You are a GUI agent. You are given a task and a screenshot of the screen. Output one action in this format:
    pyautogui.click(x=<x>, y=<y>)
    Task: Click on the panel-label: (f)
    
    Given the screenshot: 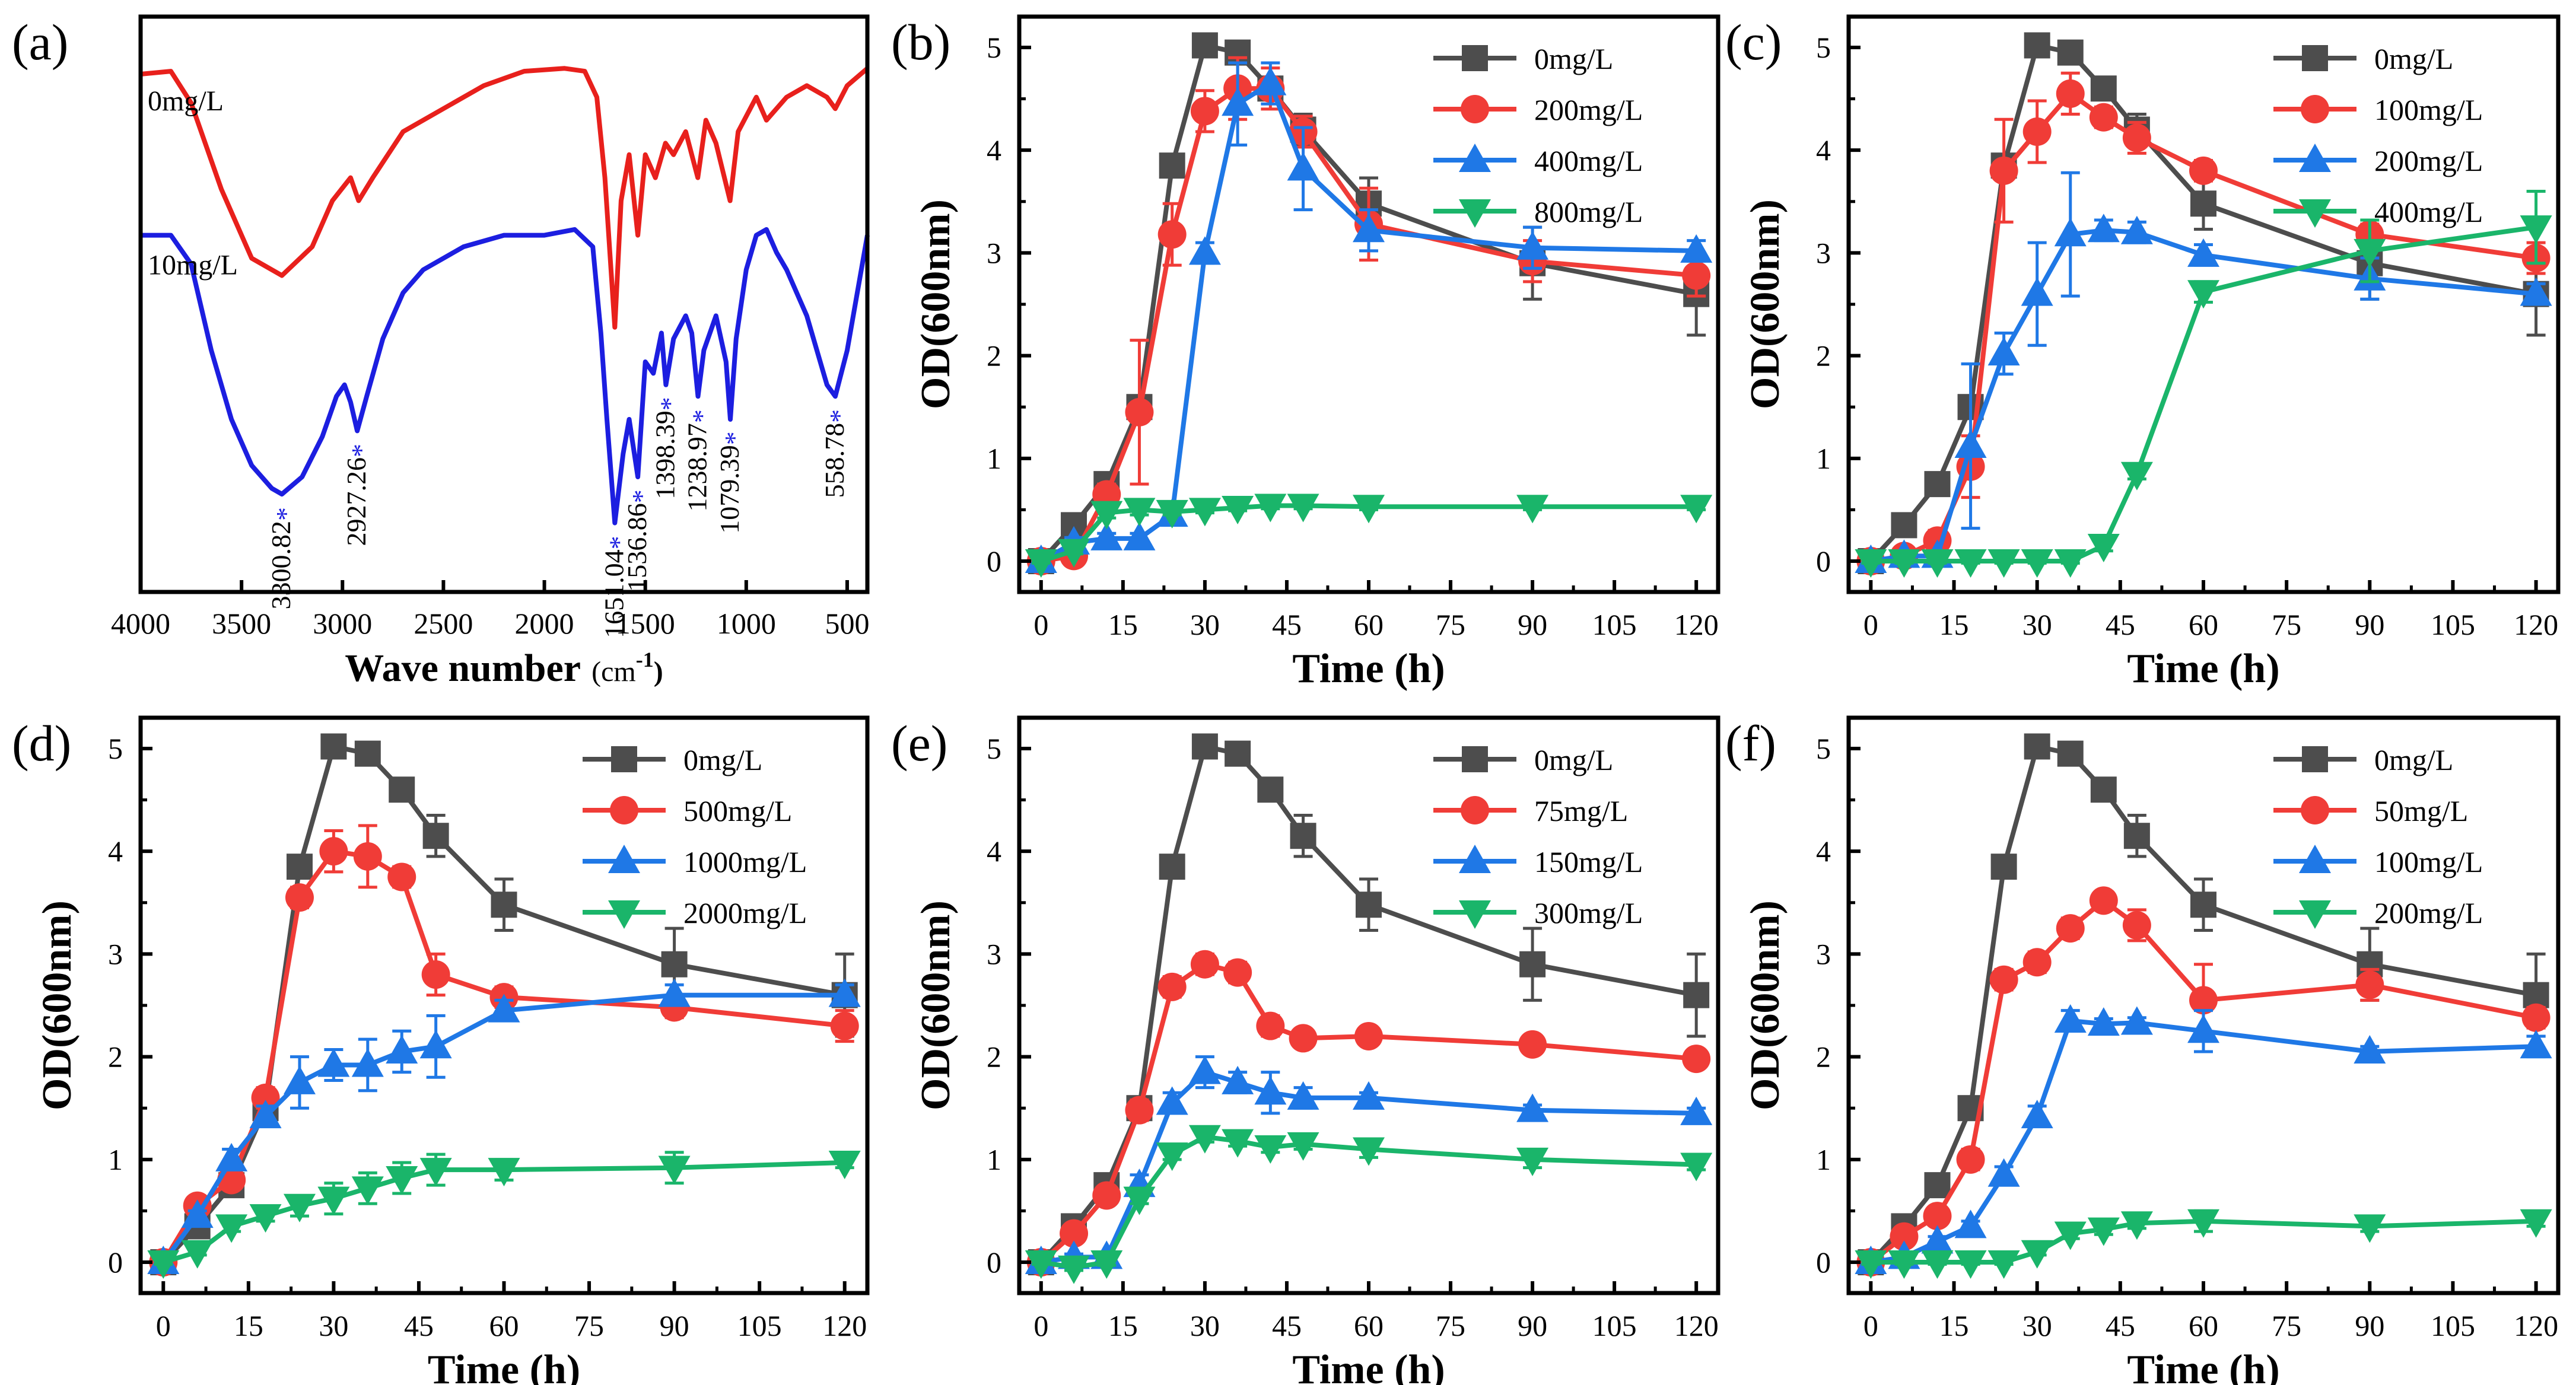 What is the action you would take?
    pyautogui.click(x=1750, y=743)
    